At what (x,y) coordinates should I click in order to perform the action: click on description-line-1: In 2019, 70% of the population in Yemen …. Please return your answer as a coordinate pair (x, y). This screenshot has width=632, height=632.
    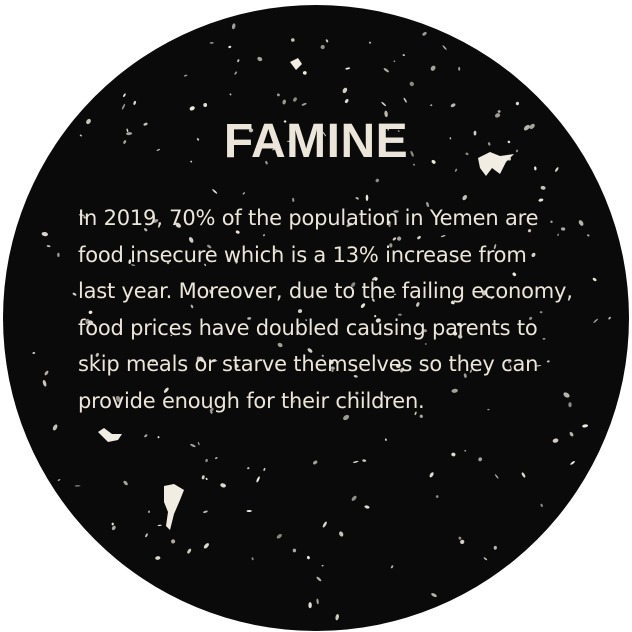
    Looking at the image, I should click on (308, 218).